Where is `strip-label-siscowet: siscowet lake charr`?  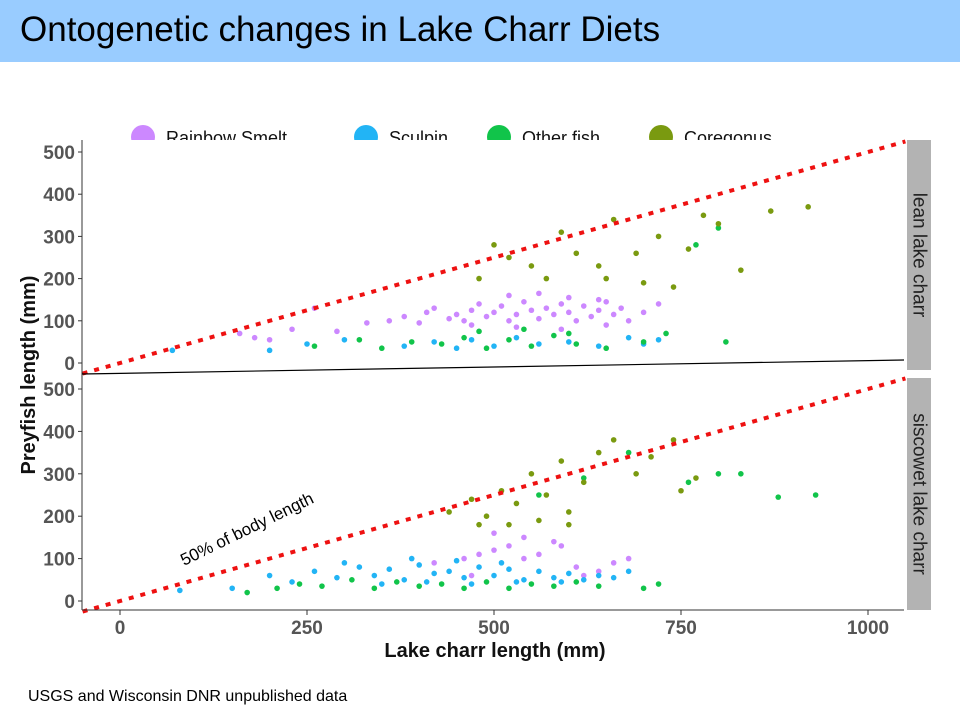 strip-label-siscowet: siscowet lake charr is located at coordinates (919, 494).